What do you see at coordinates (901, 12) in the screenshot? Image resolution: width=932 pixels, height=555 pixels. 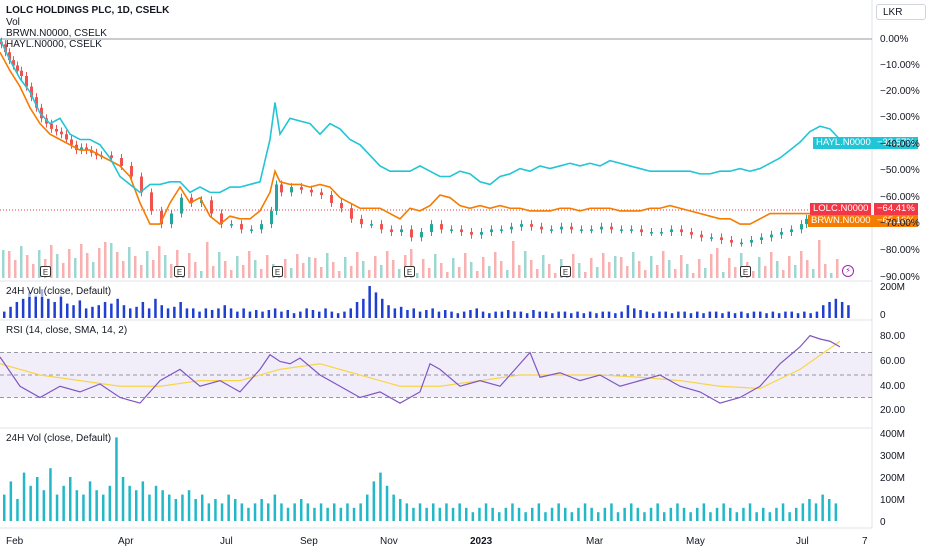 I see `currency-selector: LKR` at bounding box center [901, 12].